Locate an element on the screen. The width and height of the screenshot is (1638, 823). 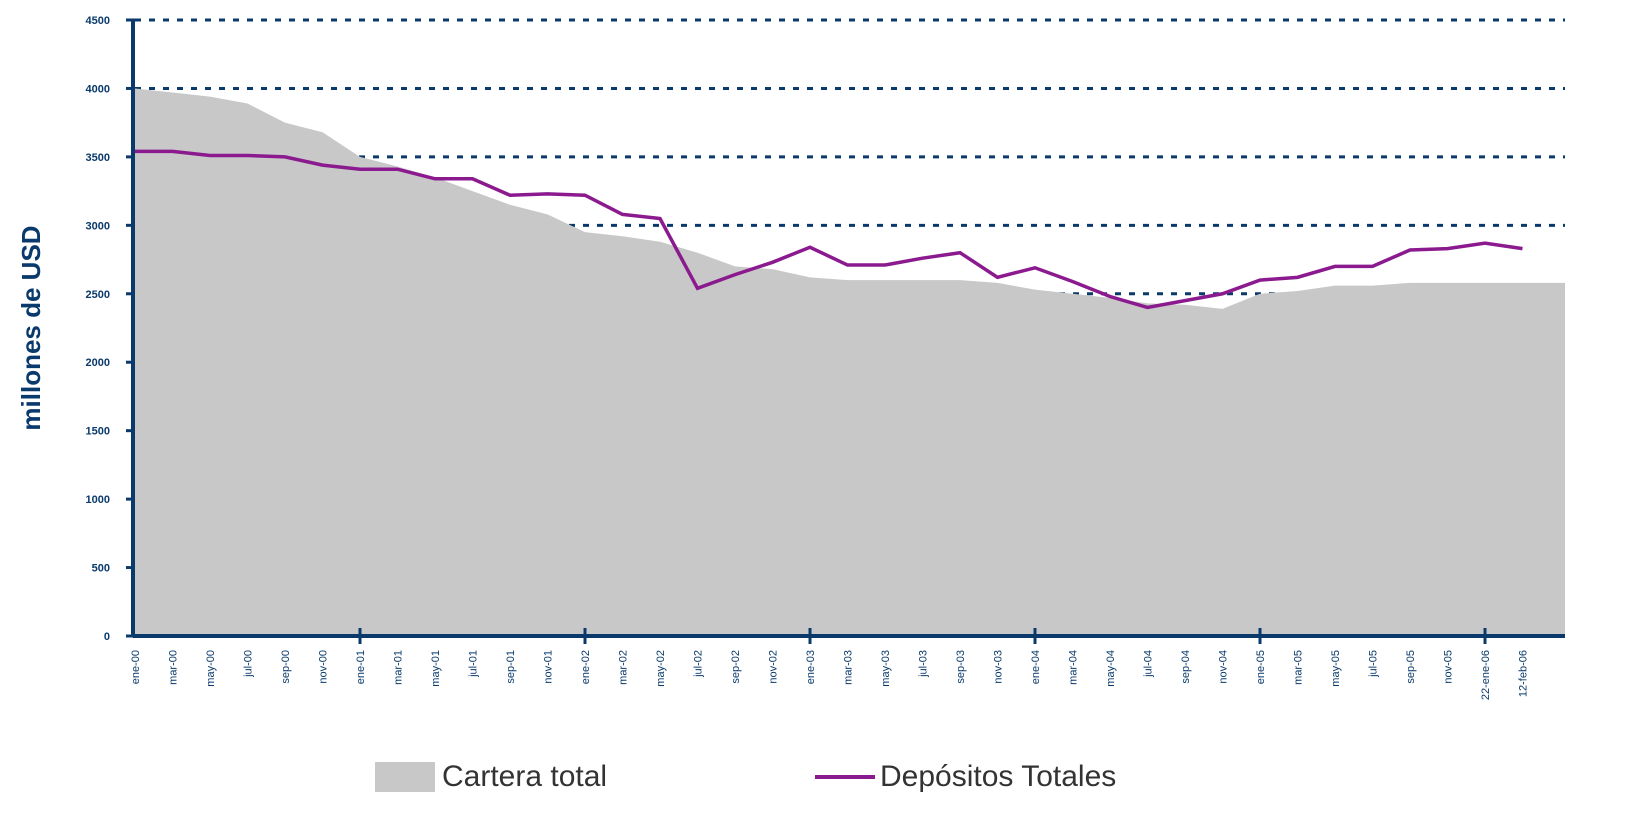
x-tick-label: mar-05 is located at coordinates (1299, 667).